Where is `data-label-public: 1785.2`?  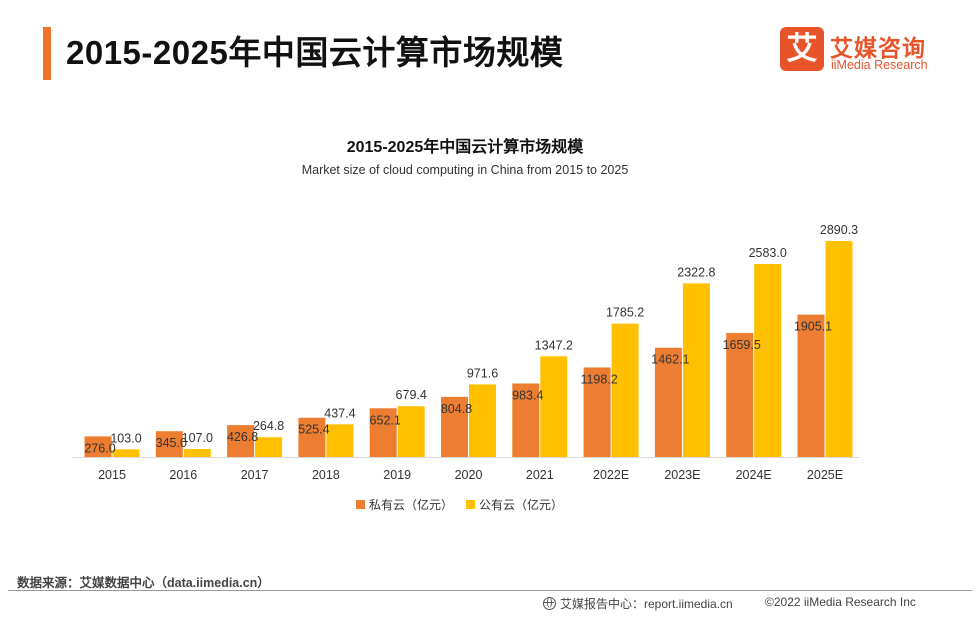
data-label-public: 1785.2 is located at coordinates (625, 313).